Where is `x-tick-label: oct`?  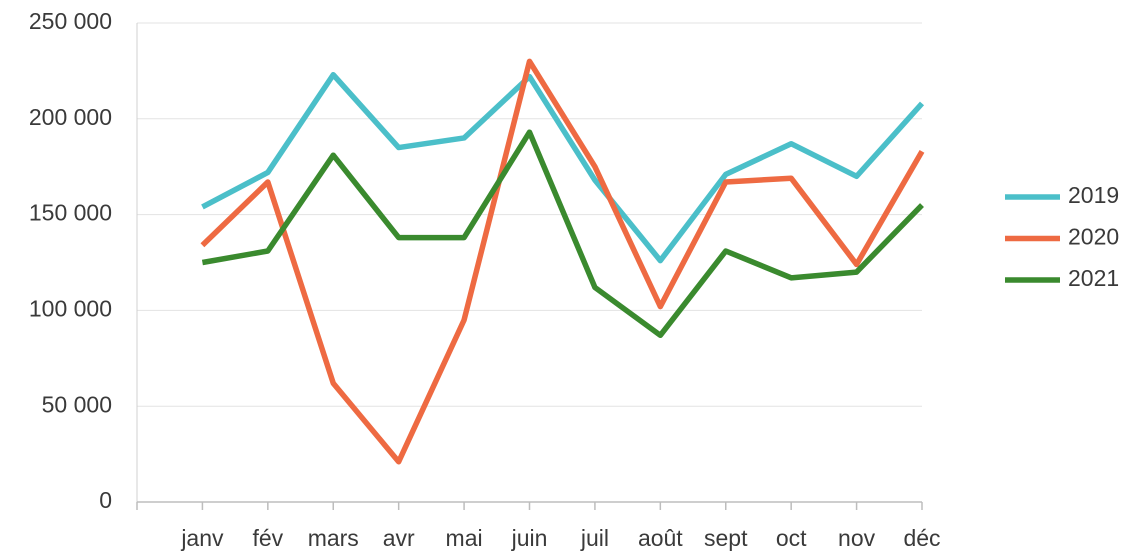
x-tick-label: oct is located at coordinates (791, 538).